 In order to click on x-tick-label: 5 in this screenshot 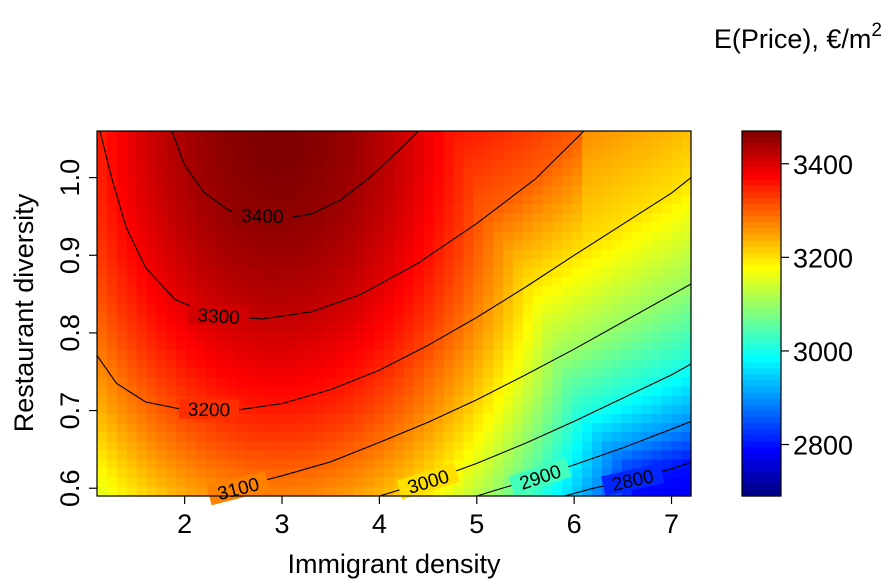, I will do `click(476, 524)`.